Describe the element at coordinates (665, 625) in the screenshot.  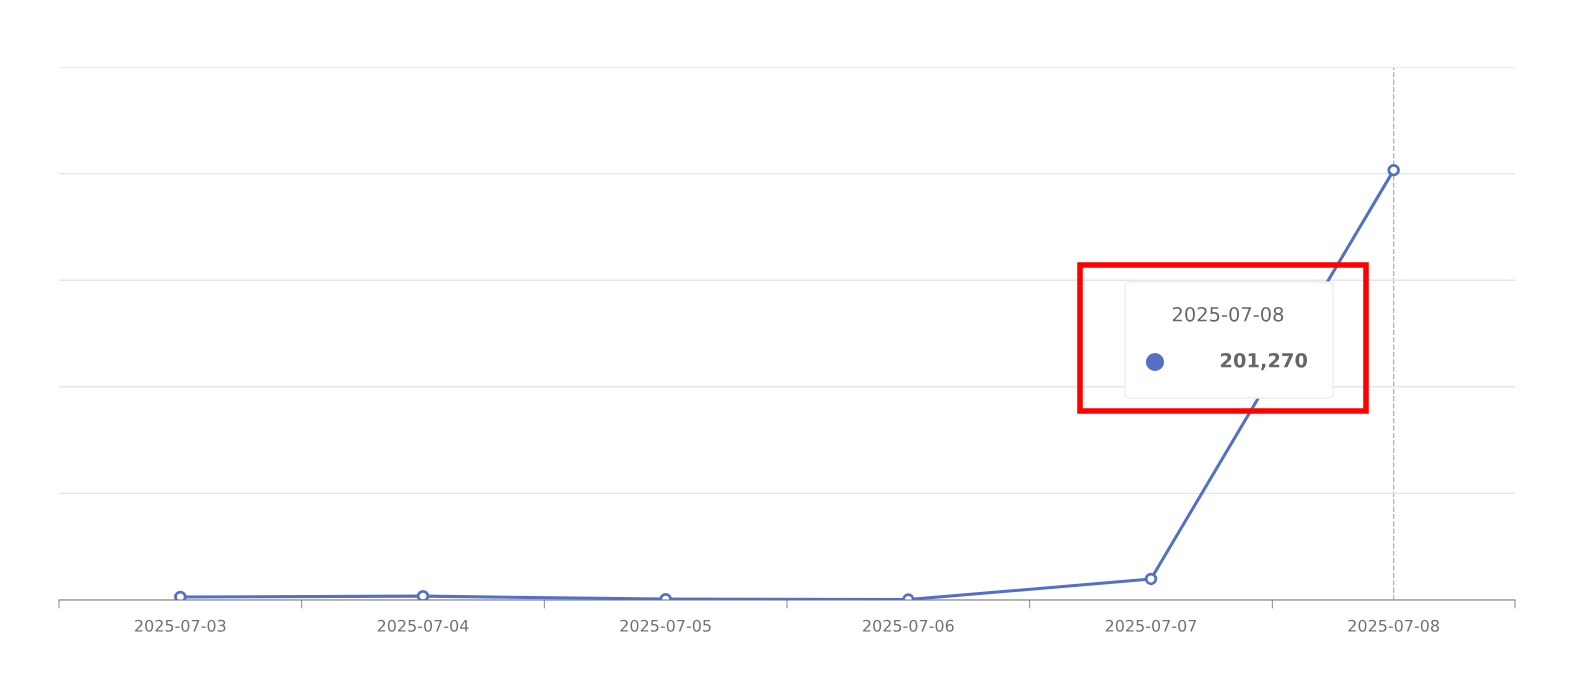
I see `x-tick-label: 2025-07-05` at that location.